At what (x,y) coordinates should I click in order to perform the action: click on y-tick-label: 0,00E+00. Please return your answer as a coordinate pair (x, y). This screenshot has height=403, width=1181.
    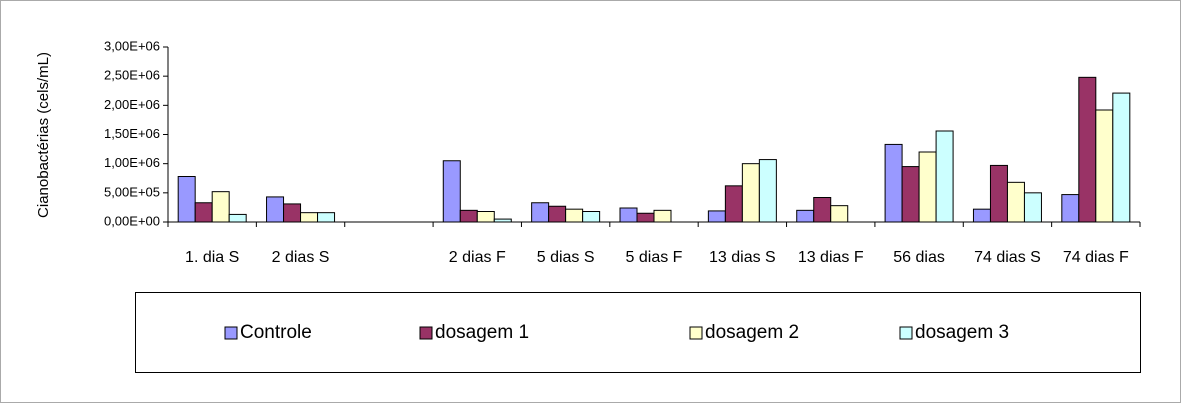
    Looking at the image, I should click on (132, 220).